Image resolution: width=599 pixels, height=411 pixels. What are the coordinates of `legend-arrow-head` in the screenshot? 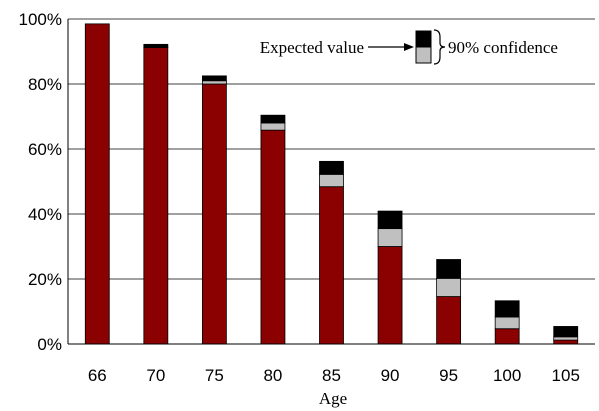 It's located at (409, 47).